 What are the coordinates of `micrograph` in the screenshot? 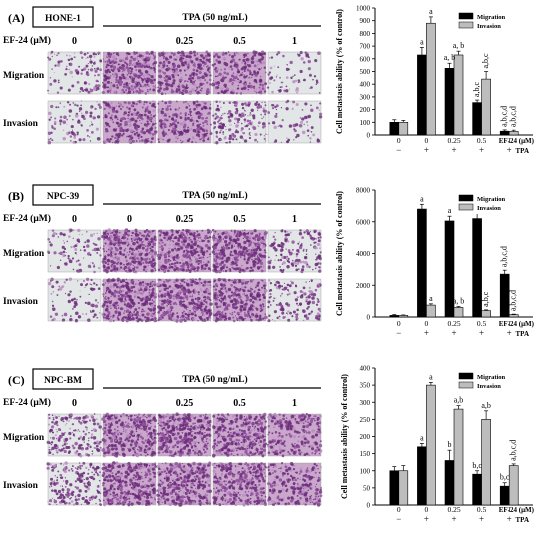 It's located at (184, 121).